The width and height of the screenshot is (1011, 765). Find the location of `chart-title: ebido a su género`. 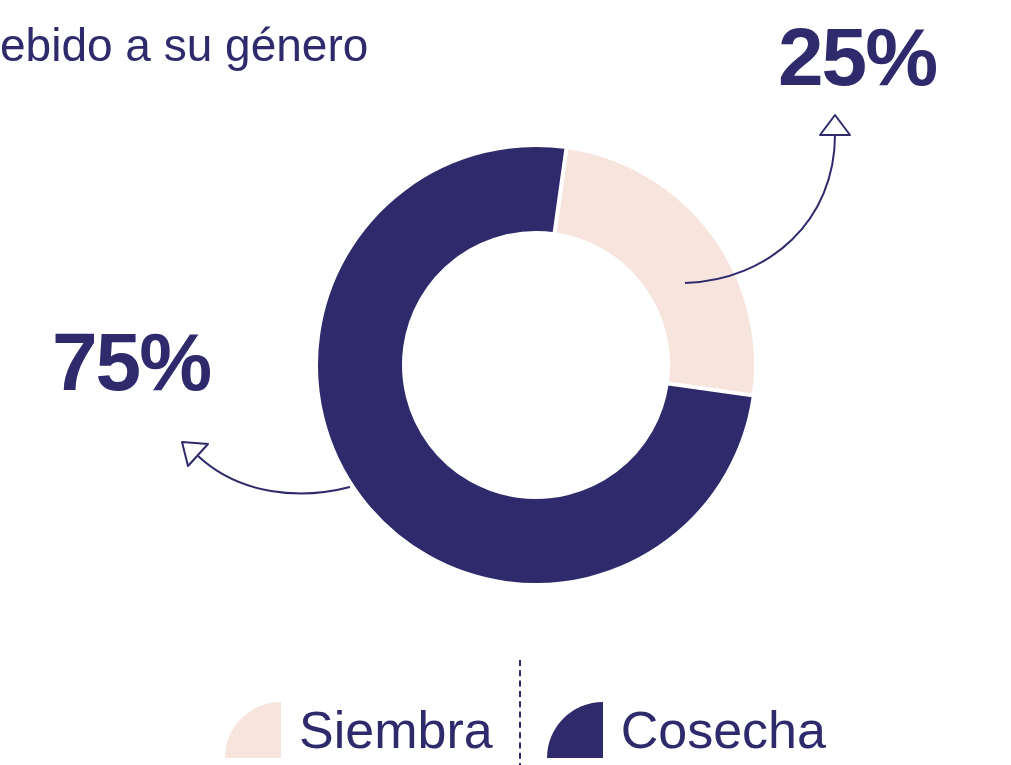

chart-title: ebido a su género is located at coordinates (184, 45).